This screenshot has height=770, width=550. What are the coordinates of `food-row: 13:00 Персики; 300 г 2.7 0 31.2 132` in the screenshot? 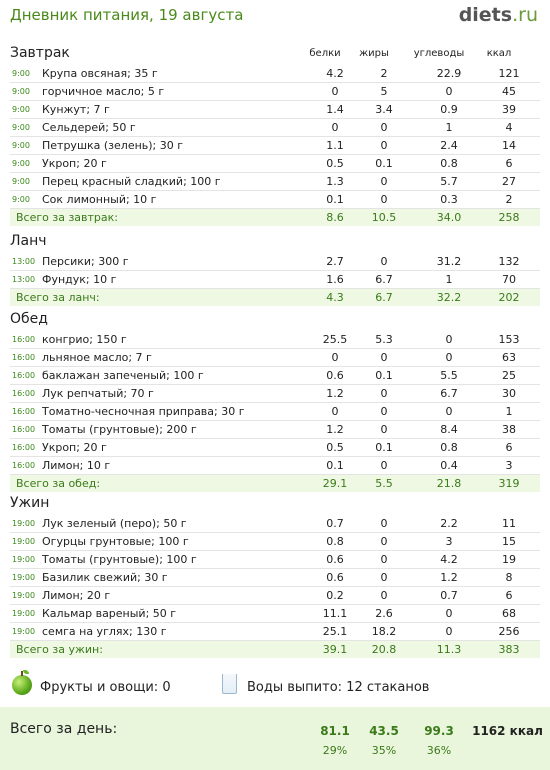 It's located at (275, 262).